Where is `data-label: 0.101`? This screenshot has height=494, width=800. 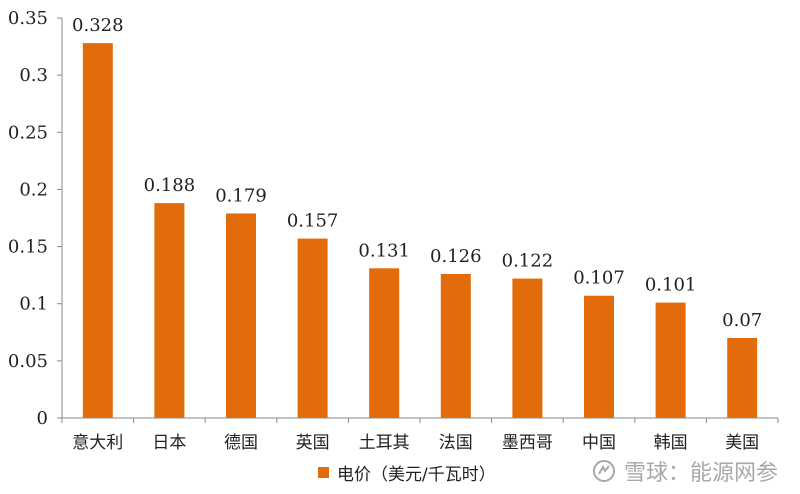
data-label: 0.101 is located at coordinates (671, 285).